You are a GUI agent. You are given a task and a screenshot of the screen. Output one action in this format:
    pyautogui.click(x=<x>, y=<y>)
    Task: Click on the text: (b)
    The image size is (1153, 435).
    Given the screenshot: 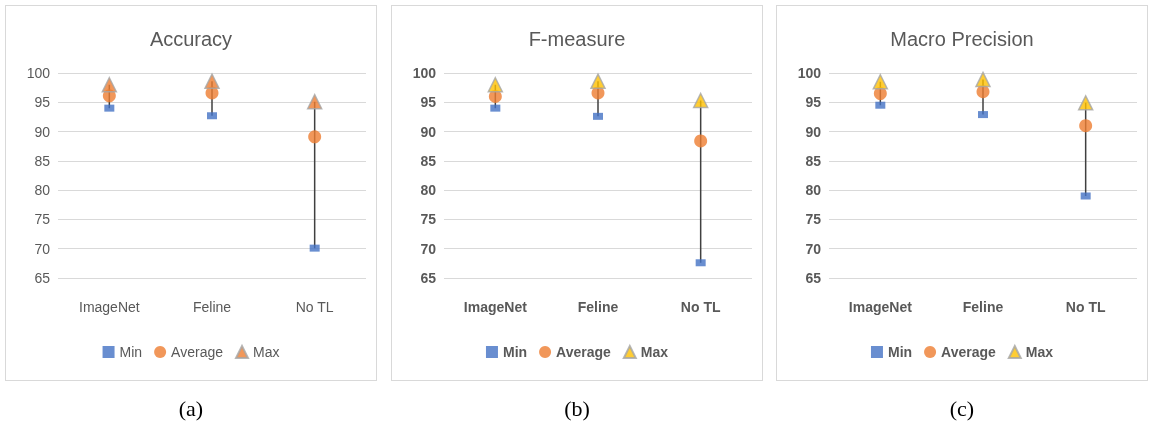 What is the action you would take?
    pyautogui.click(x=577, y=409)
    